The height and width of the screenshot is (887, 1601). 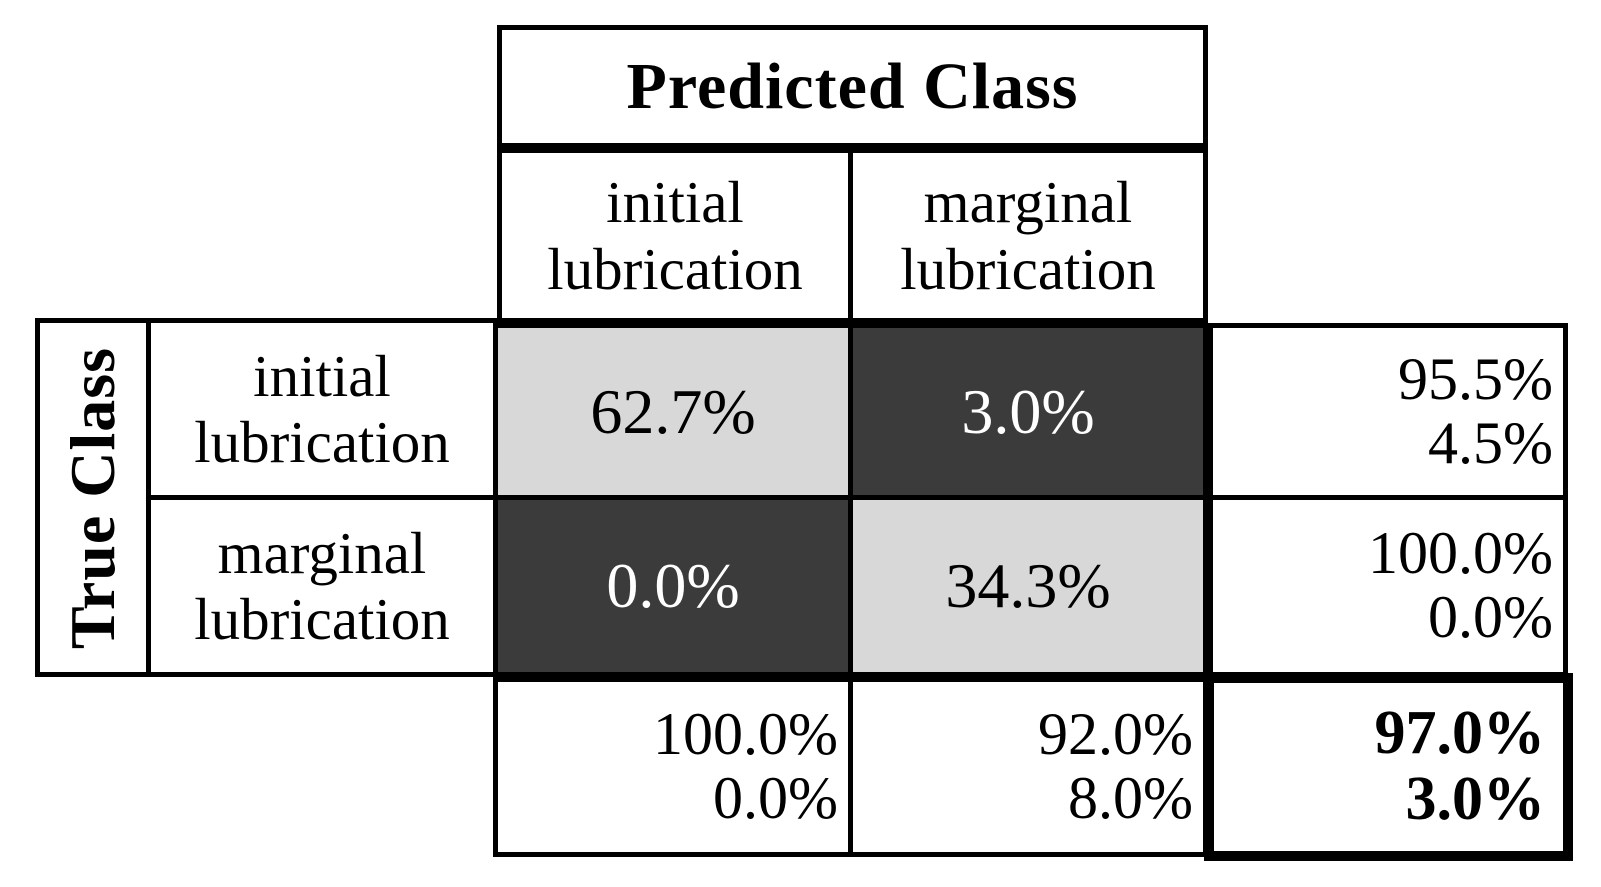 What do you see at coordinates (1388, 411) in the screenshot?
I see `row-summary-true-initial: 95.5% 4.5%` at bounding box center [1388, 411].